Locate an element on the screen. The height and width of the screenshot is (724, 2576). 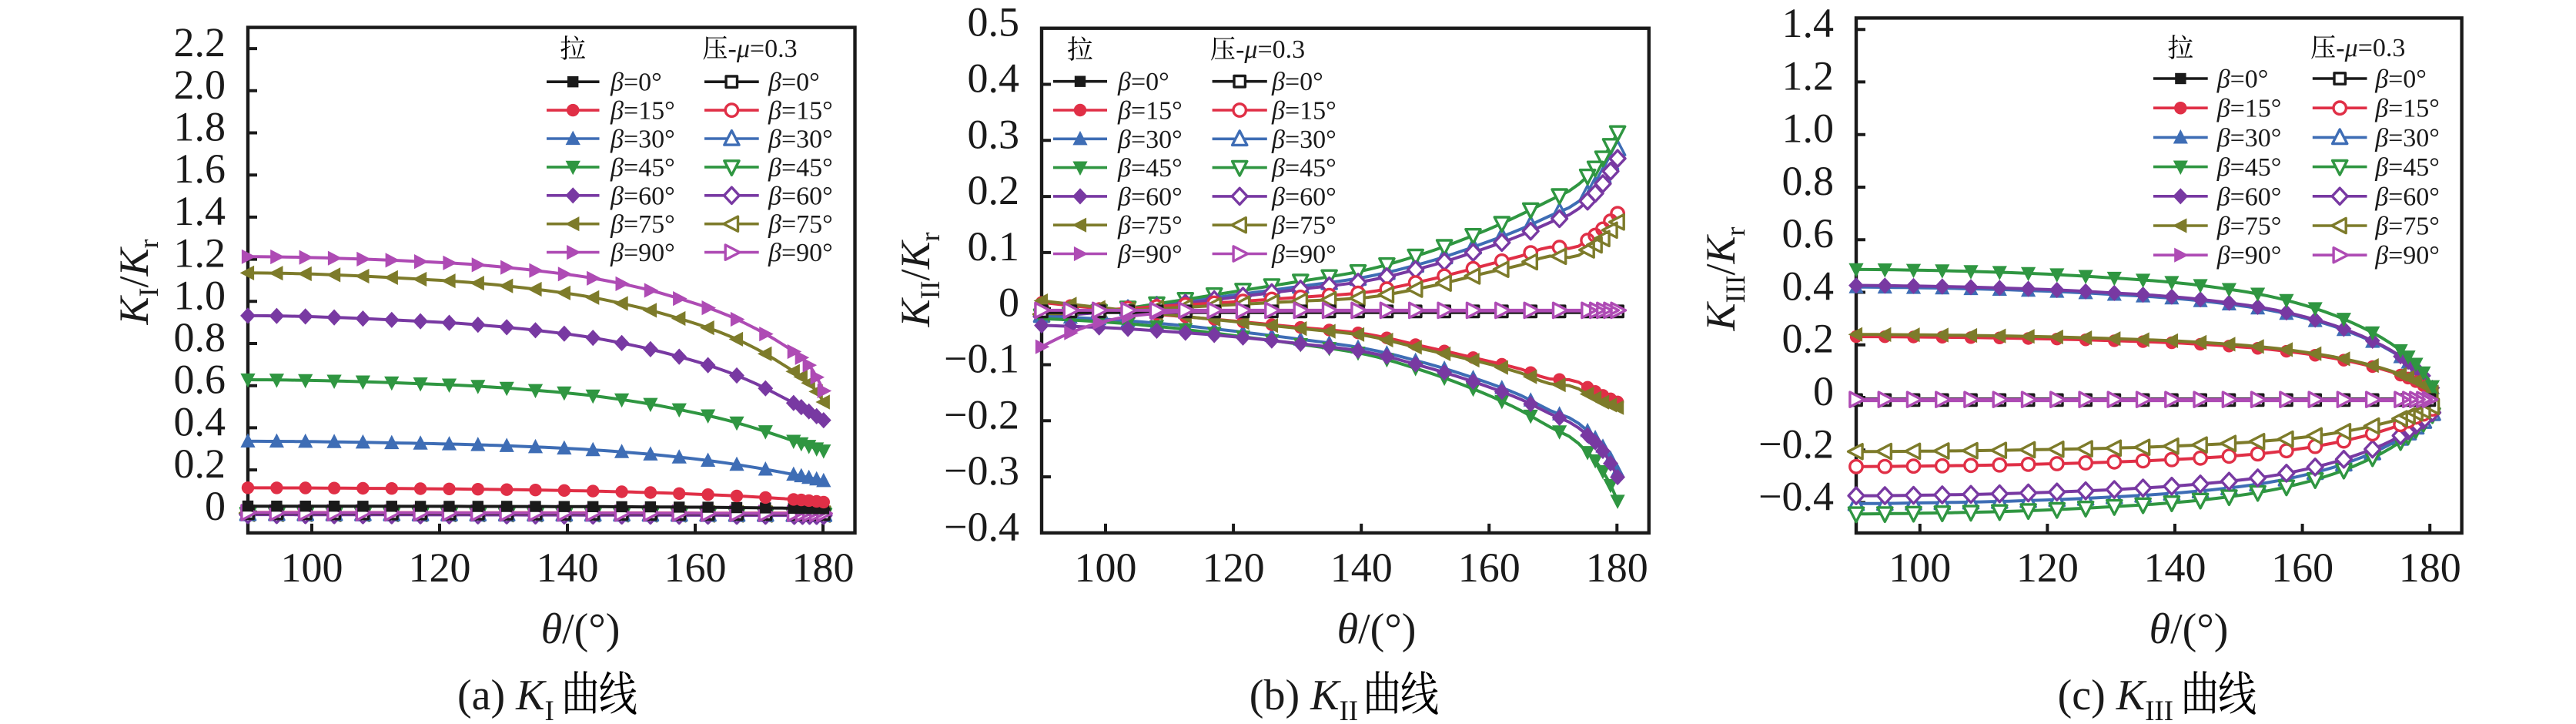
svg-text: KI/Kr is located at coordinates (137, 282).